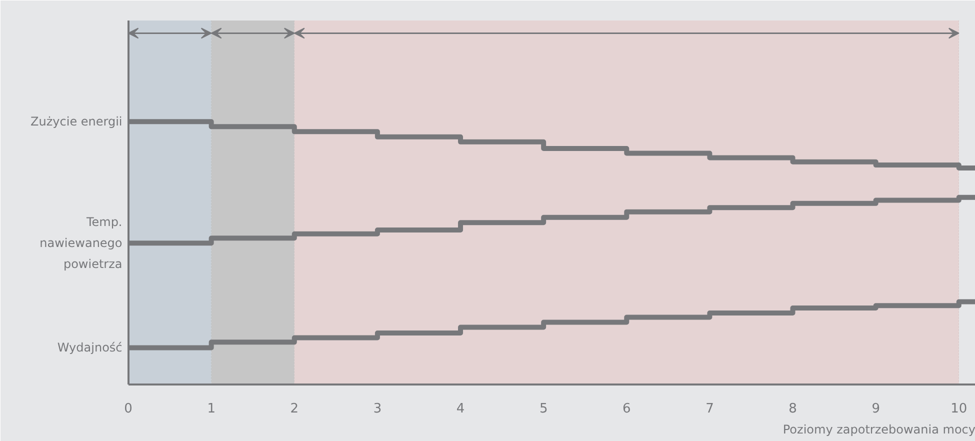 Image resolution: width=975 pixels, height=441 pixels. Describe the element at coordinates (377, 409) in the screenshot. I see `x-tick-label: 3` at that location.